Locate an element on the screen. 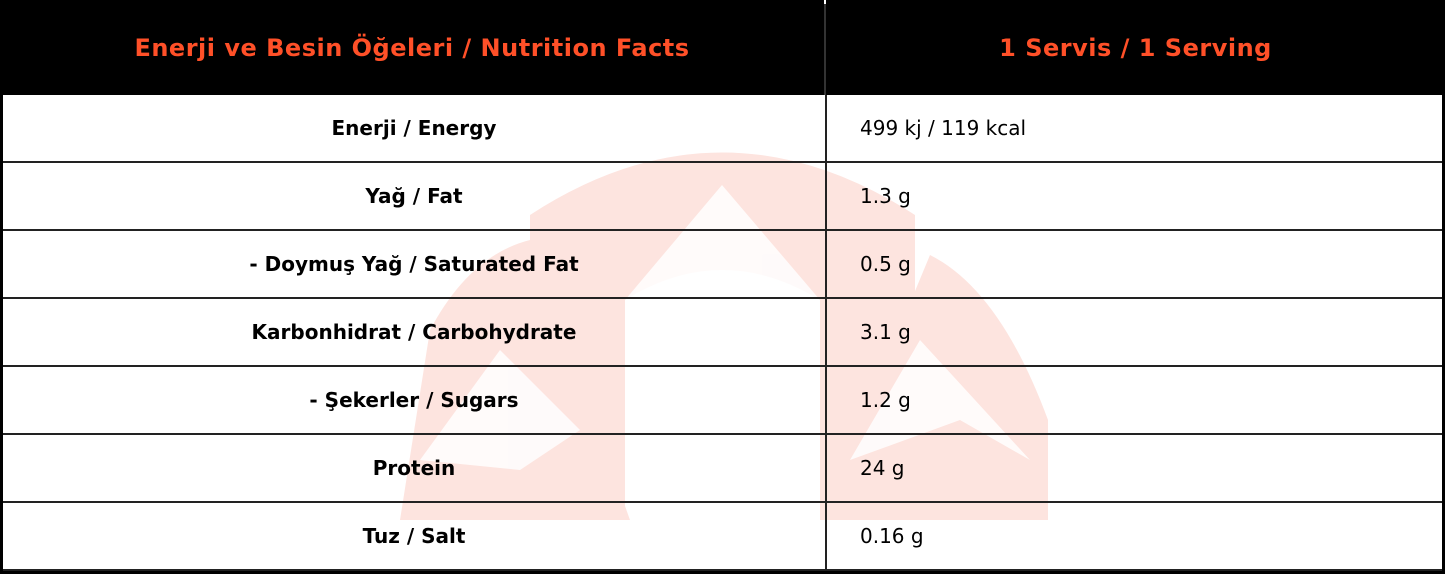 This screenshot has width=1445, height=574. nutrient-amount: 0.5 g is located at coordinates (1133, 265).